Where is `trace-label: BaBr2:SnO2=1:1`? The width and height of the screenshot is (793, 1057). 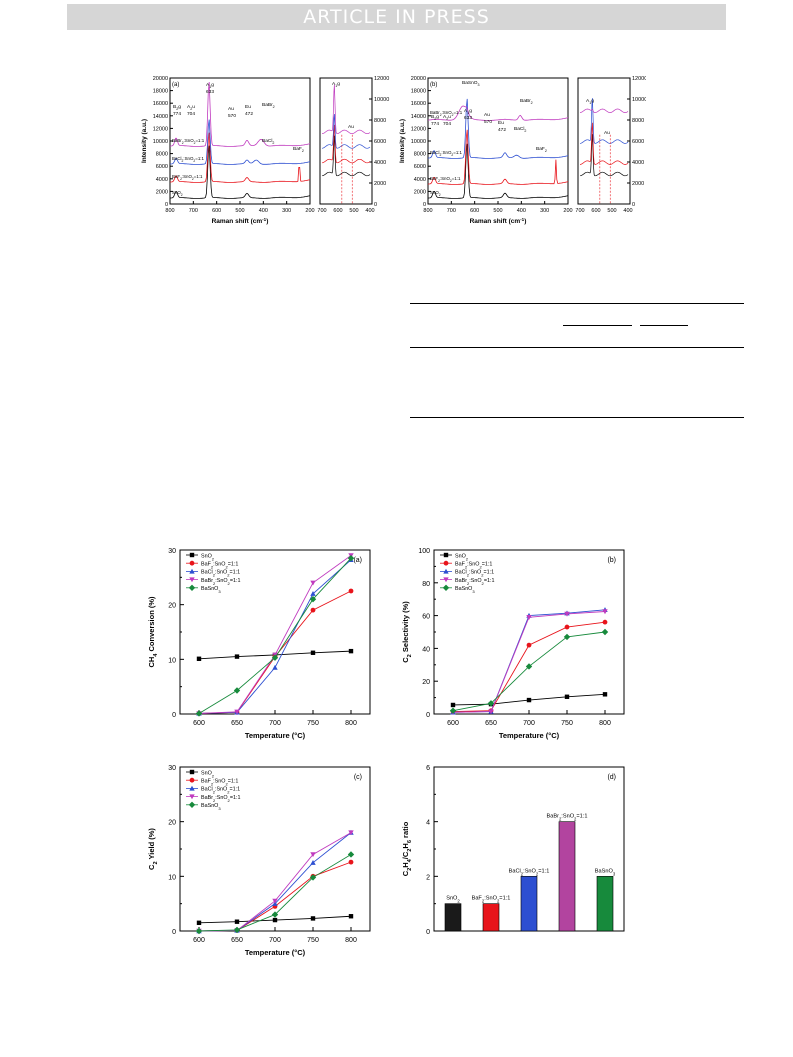
trace-label: BaBr2:SnO2=1:1 is located at coordinates (446, 113).